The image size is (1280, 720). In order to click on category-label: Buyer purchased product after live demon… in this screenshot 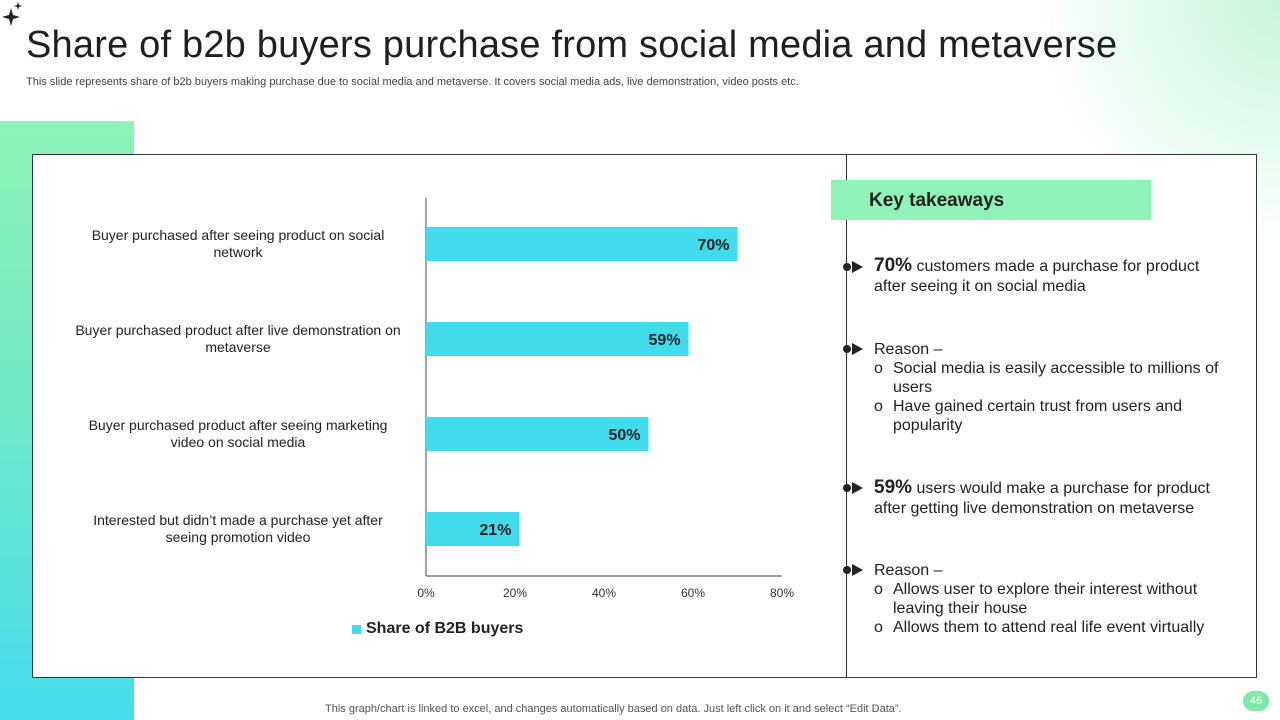, I will do `click(237, 330)`.